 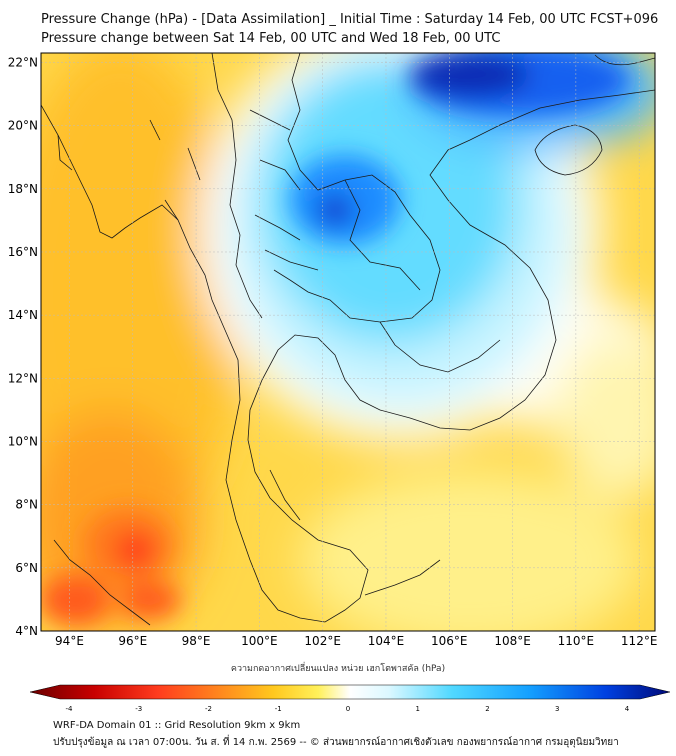 What do you see at coordinates (259, 641) in the screenshot?
I see `lon-label: 100°E` at bounding box center [259, 641].